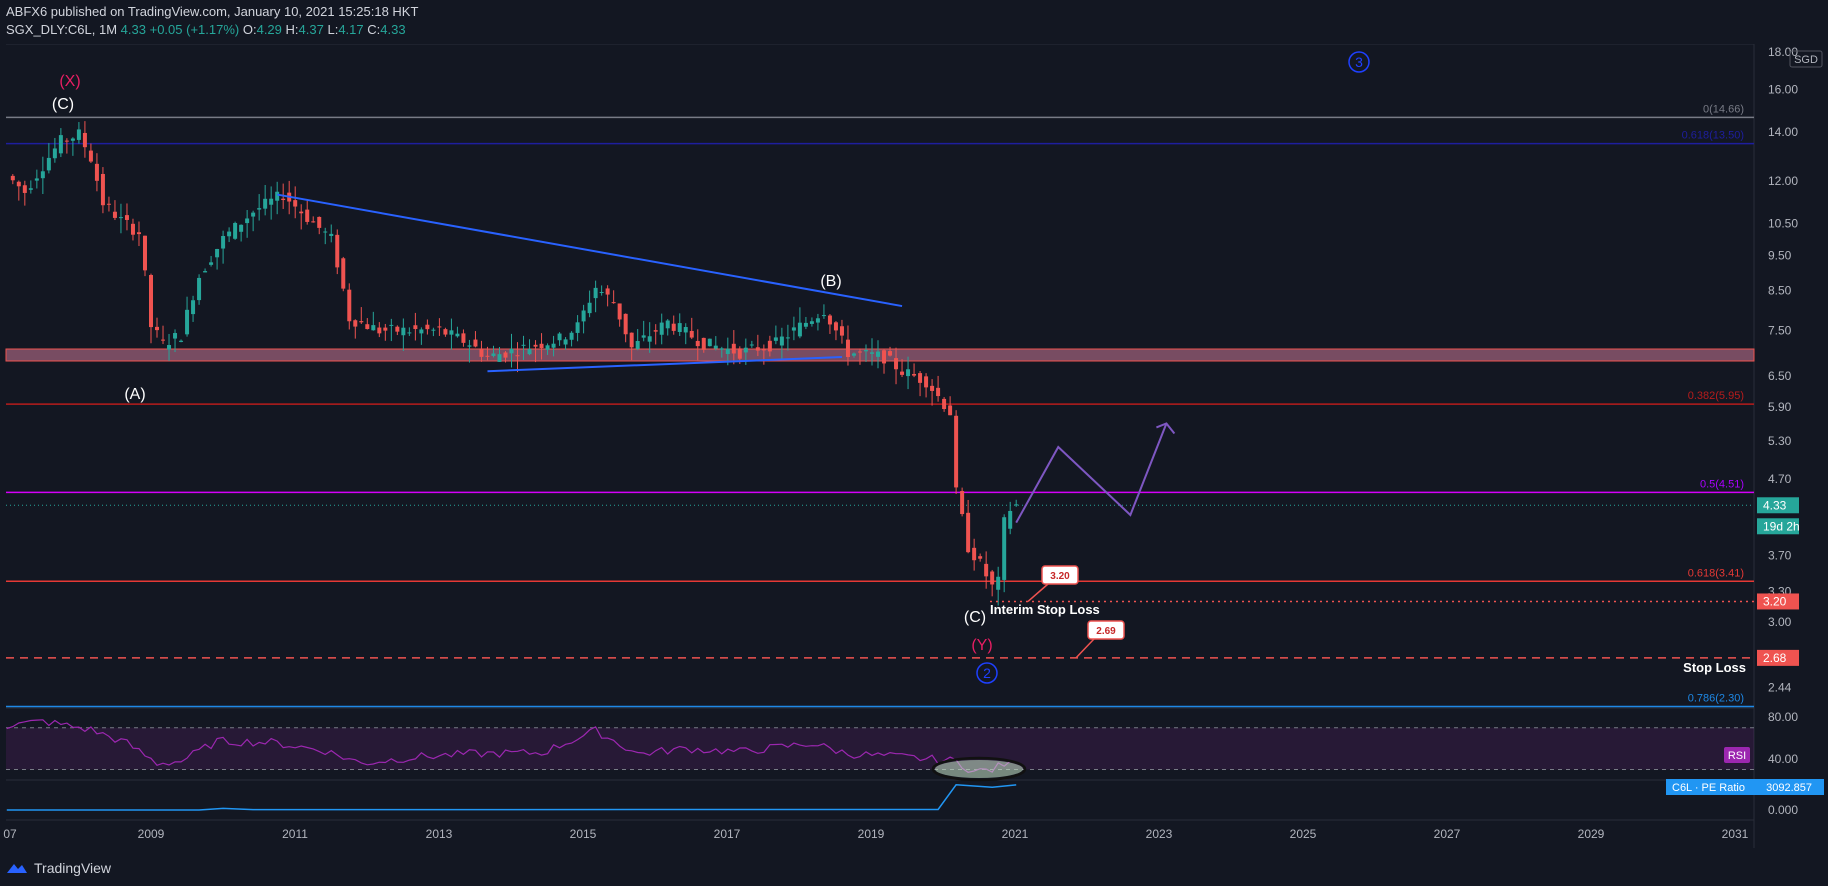 The height and width of the screenshot is (886, 1828). What do you see at coordinates (1806, 60) in the screenshot?
I see `currency-label: SGD` at bounding box center [1806, 60].